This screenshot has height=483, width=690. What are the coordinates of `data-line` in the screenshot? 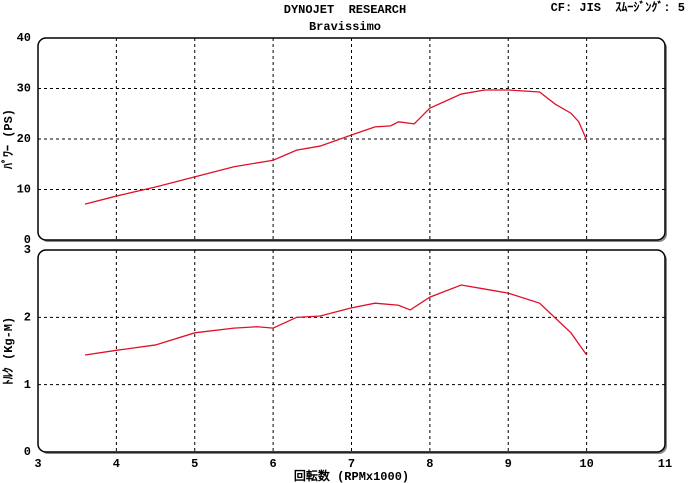 It's located at (336, 320).